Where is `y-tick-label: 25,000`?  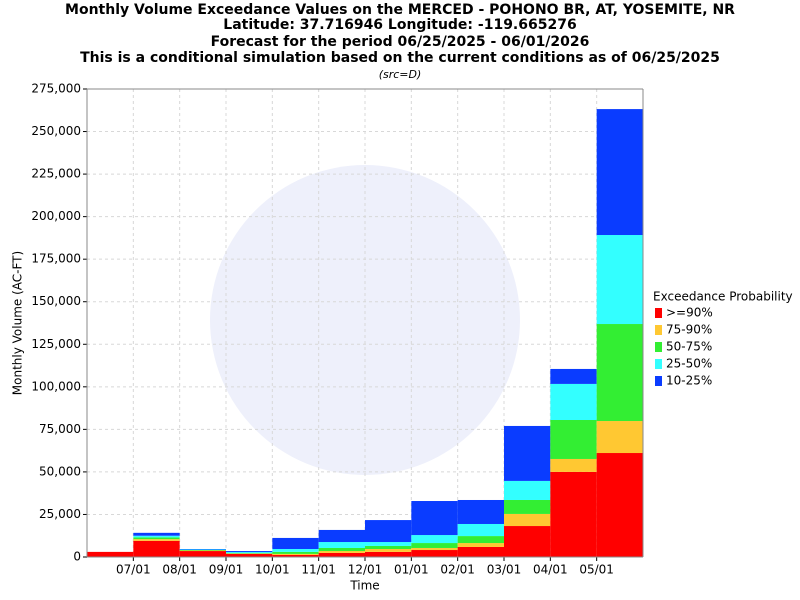
y-tick-label: 25,000 is located at coordinates (60, 514).